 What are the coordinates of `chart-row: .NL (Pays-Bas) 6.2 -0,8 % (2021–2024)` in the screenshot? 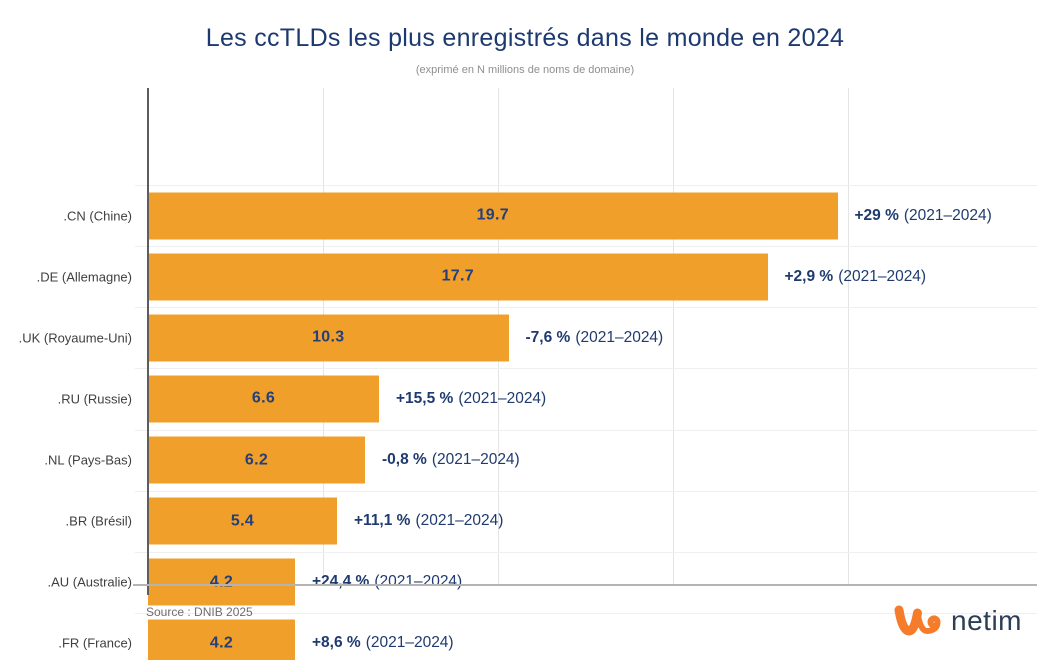 It's located at (518, 460).